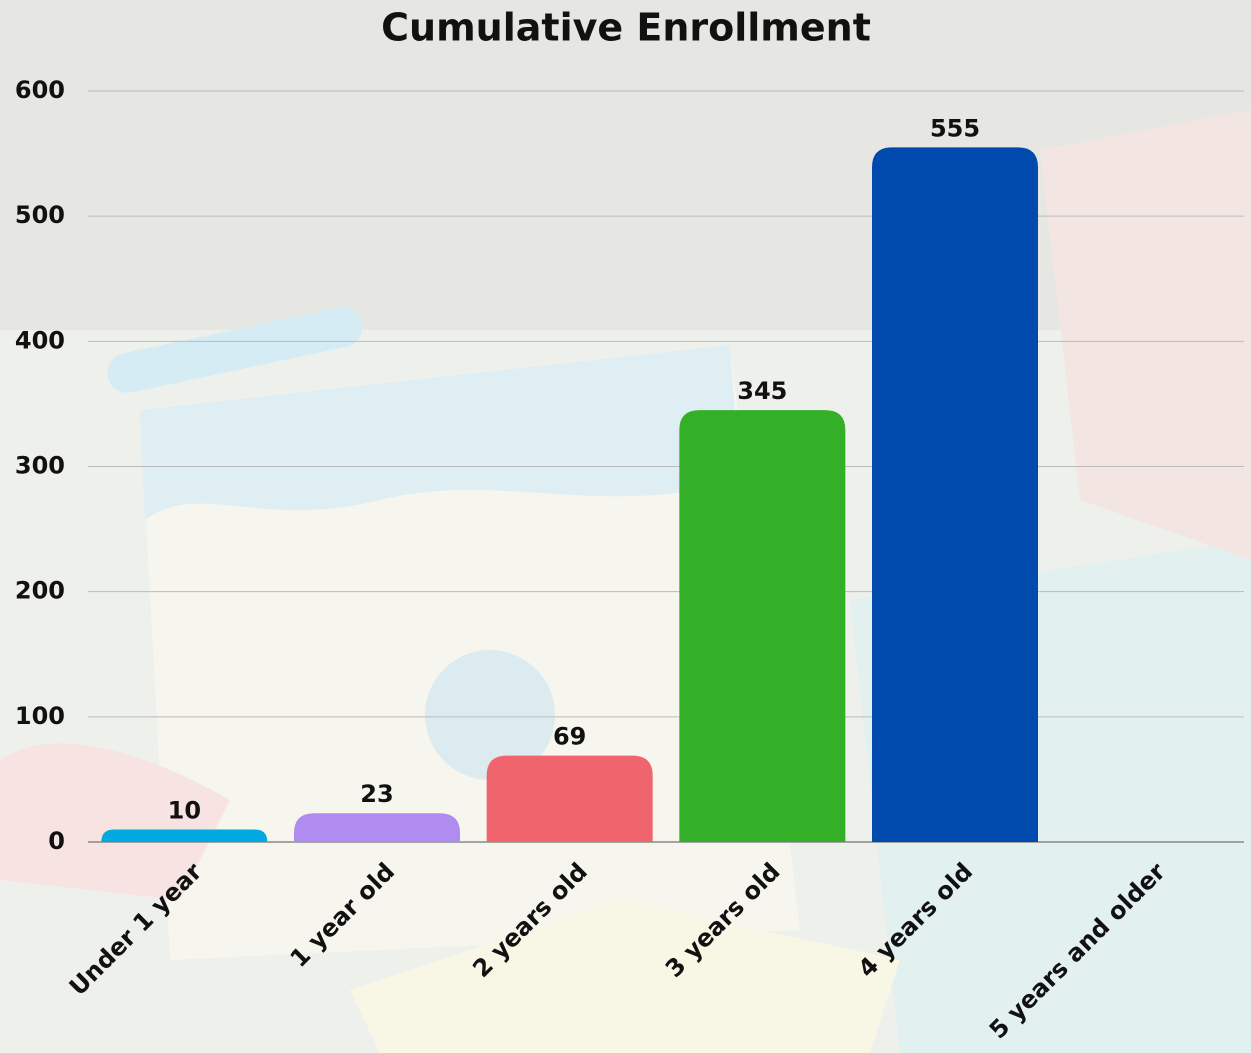 Image resolution: width=1251 pixels, height=1053 pixels. I want to click on y-tick-label: 0, so click(56, 841).